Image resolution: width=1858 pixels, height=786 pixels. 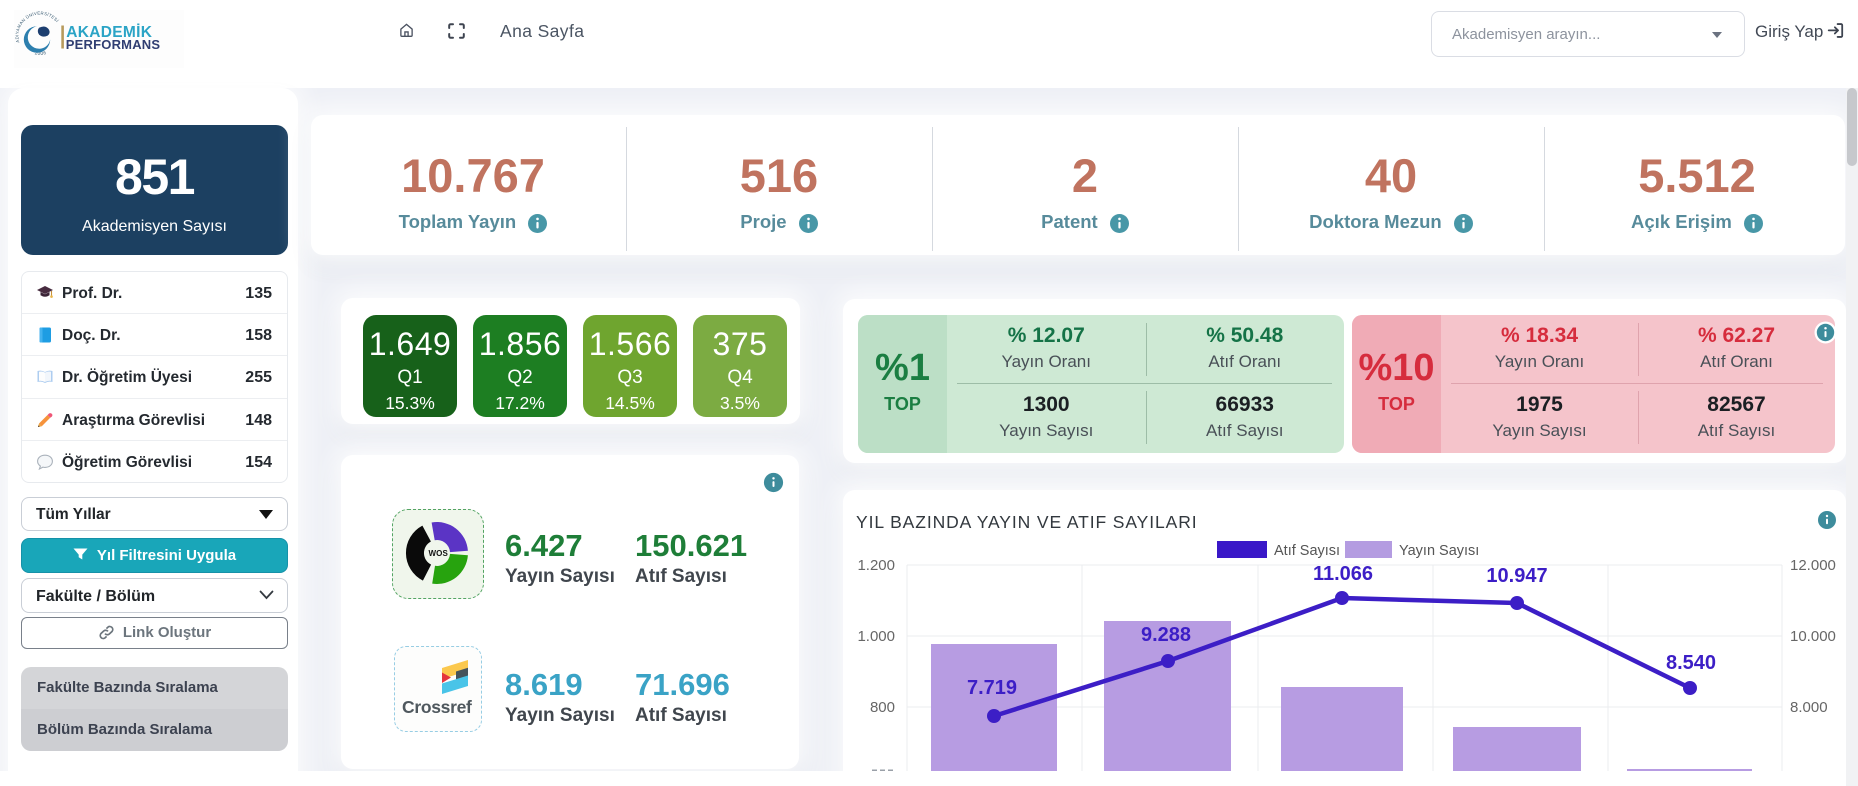 What do you see at coordinates (1516, 576) in the screenshot?
I see `svg-text: 10.947` at bounding box center [1516, 576].